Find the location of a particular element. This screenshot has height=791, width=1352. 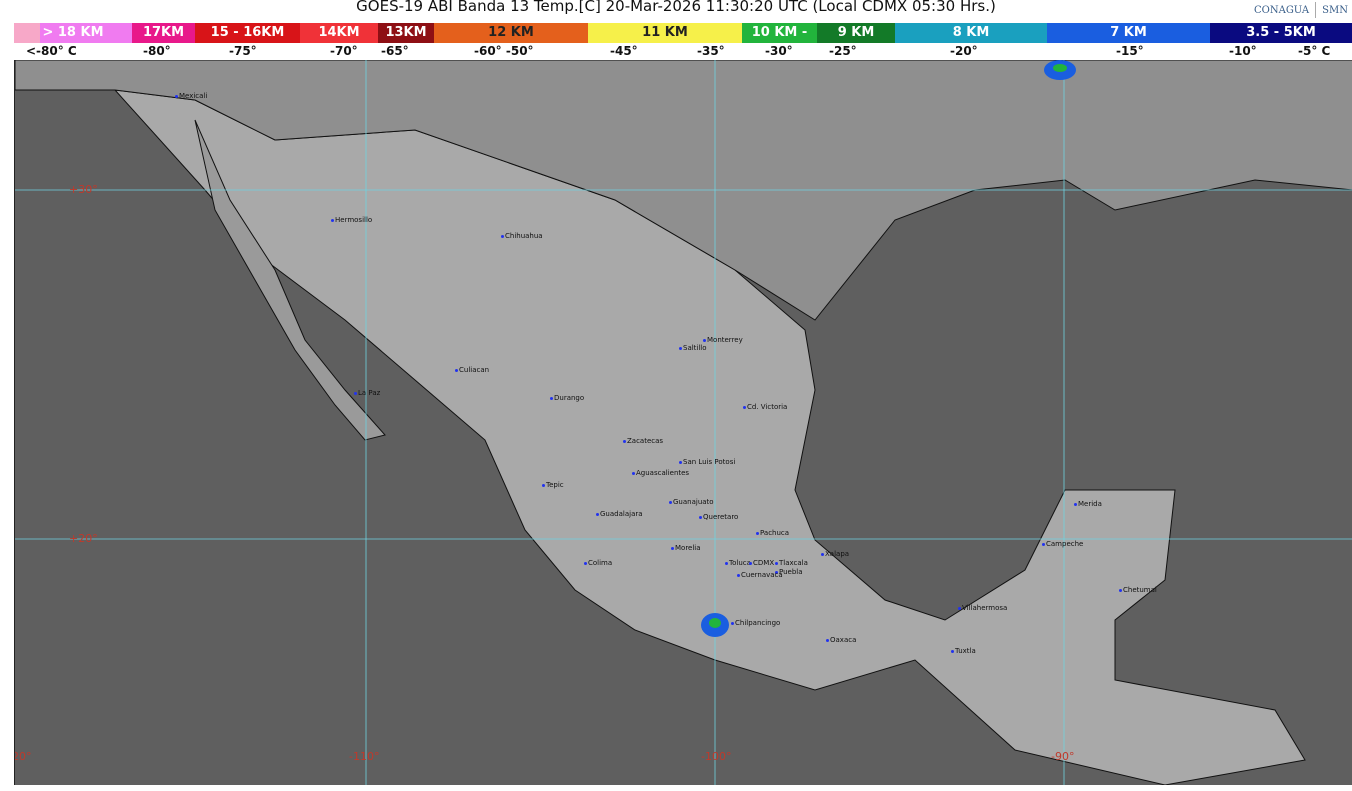

smn-logo: SMN is located at coordinates (1335, 10).